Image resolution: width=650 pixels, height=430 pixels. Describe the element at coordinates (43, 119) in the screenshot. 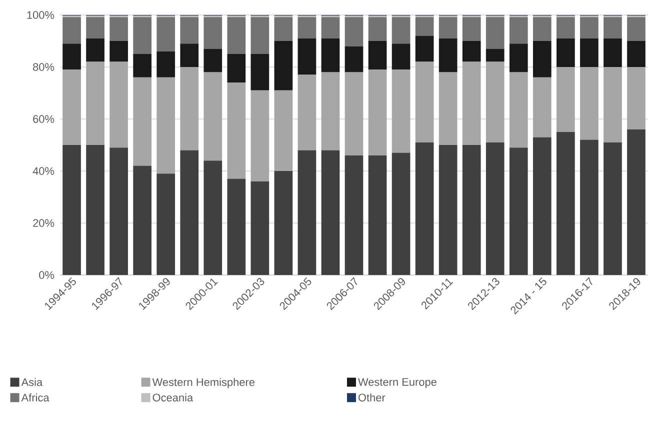

I see `y-tick-label: 60%` at that location.